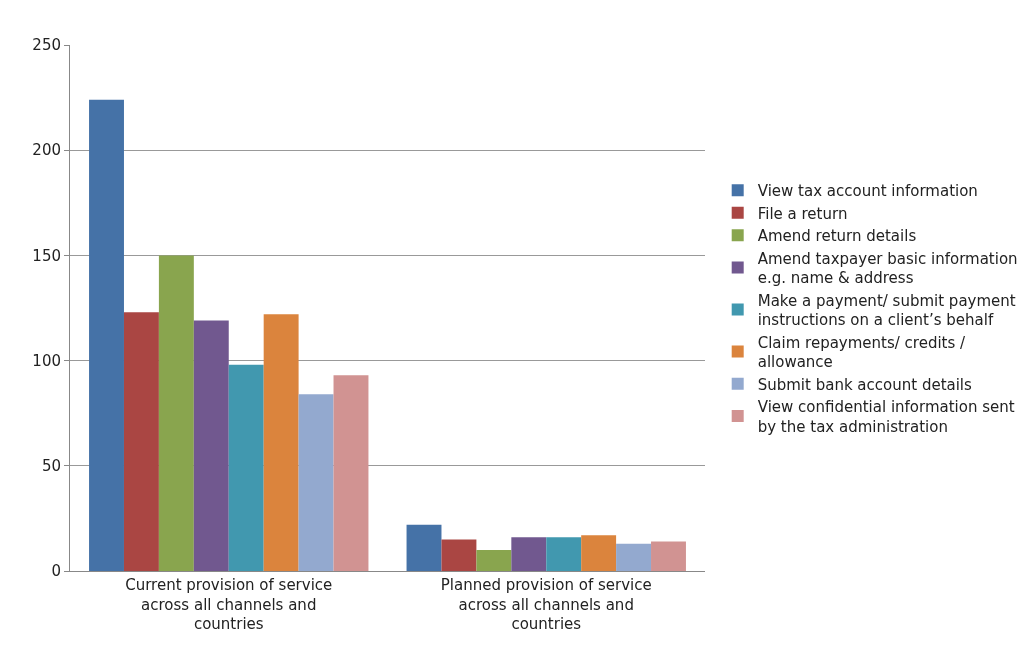  Describe the element at coordinates (229, 604) in the screenshot. I see `x-tick-label: Current provision of service across all channels and countries` at that location.